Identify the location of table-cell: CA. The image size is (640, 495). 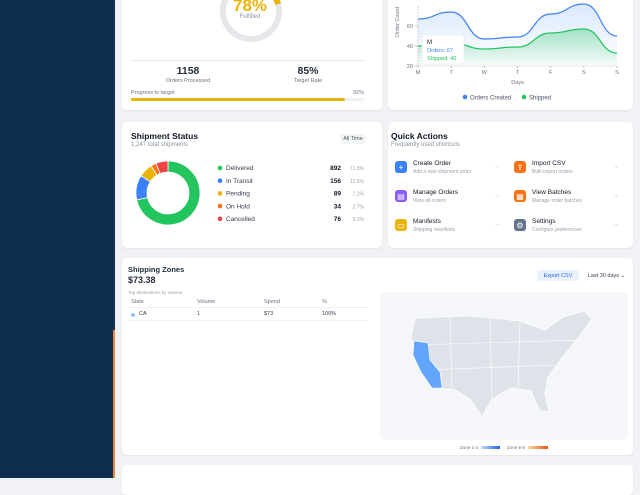
(143, 314).